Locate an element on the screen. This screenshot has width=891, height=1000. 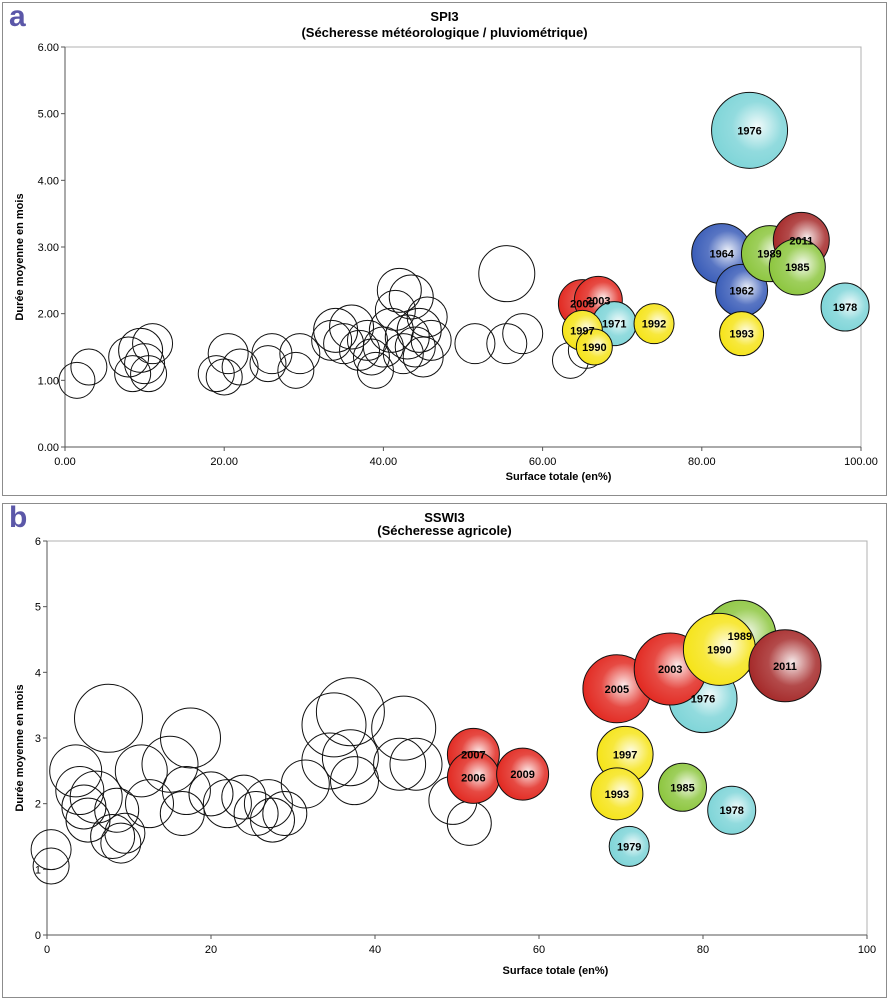
bubble-label-1992: 1992 is located at coordinates (654, 325).